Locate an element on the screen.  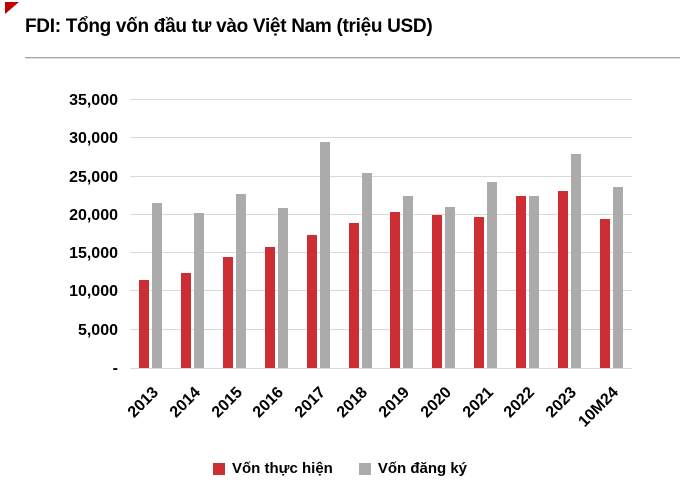
bar-group-2017 is located at coordinates (318, 234).